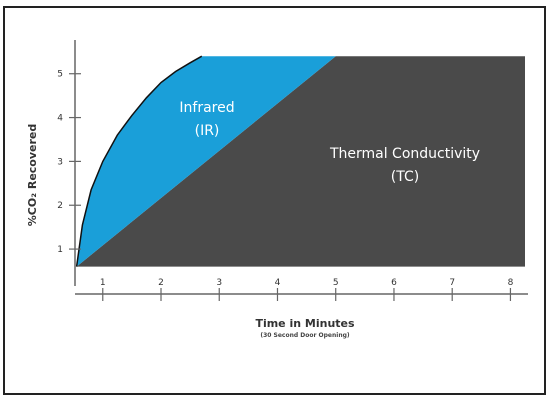 This screenshot has width=551, height=399. Describe the element at coordinates (404, 154) in the screenshot. I see `tc-region-label: Thermal Conductivity` at that location.